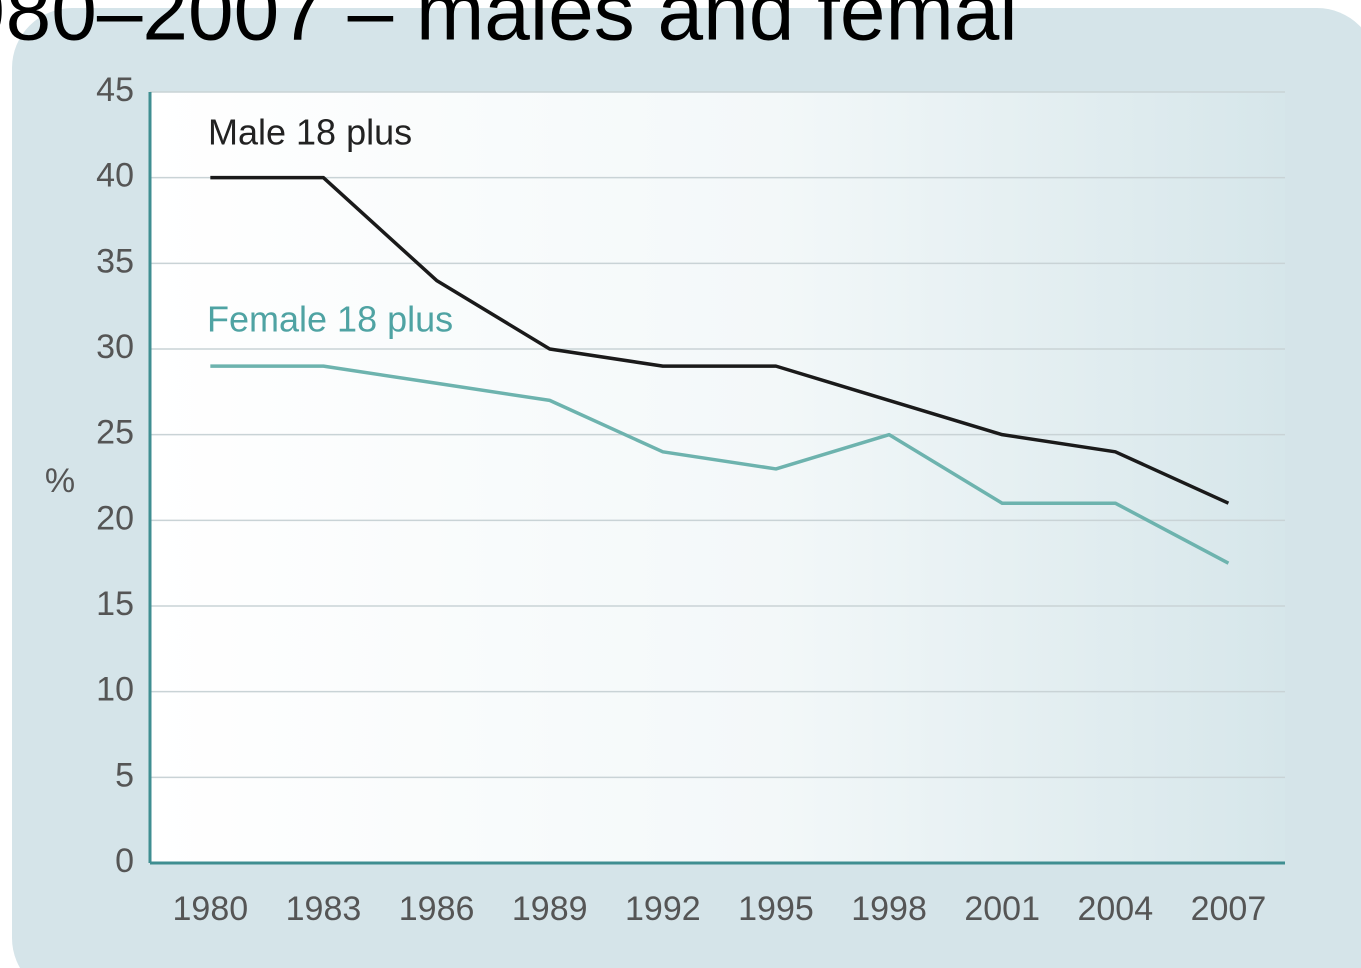 The height and width of the screenshot is (968, 1361). What do you see at coordinates (115, 690) in the screenshot?
I see `y-tick-label: 10` at bounding box center [115, 690].